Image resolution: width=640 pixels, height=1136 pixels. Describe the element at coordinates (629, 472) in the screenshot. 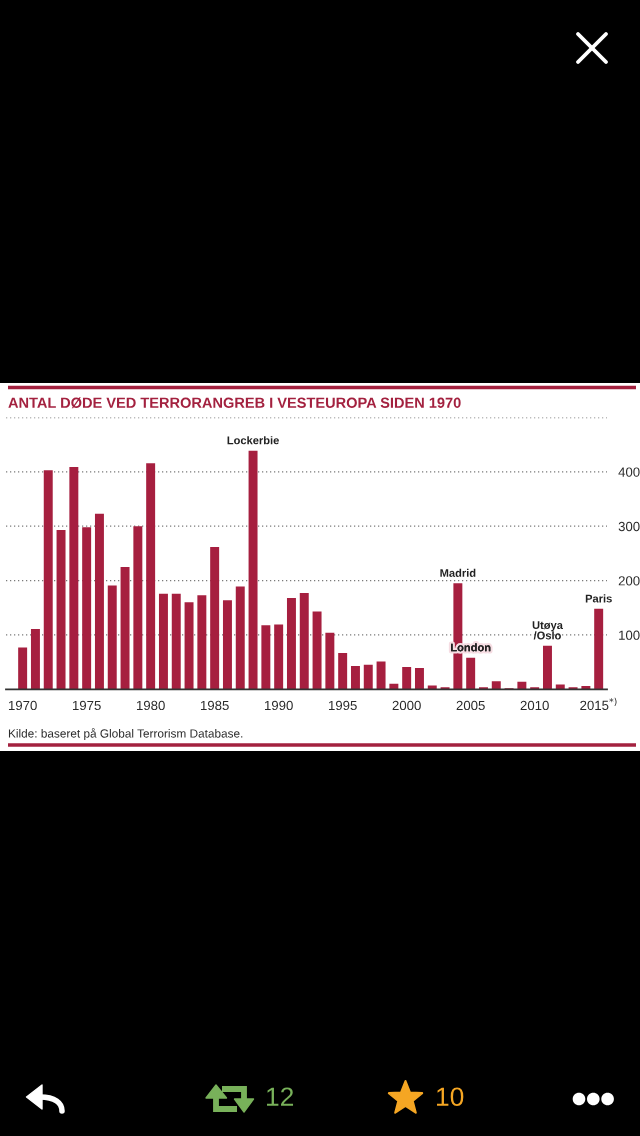

I see `y-tick-label: 400` at that location.